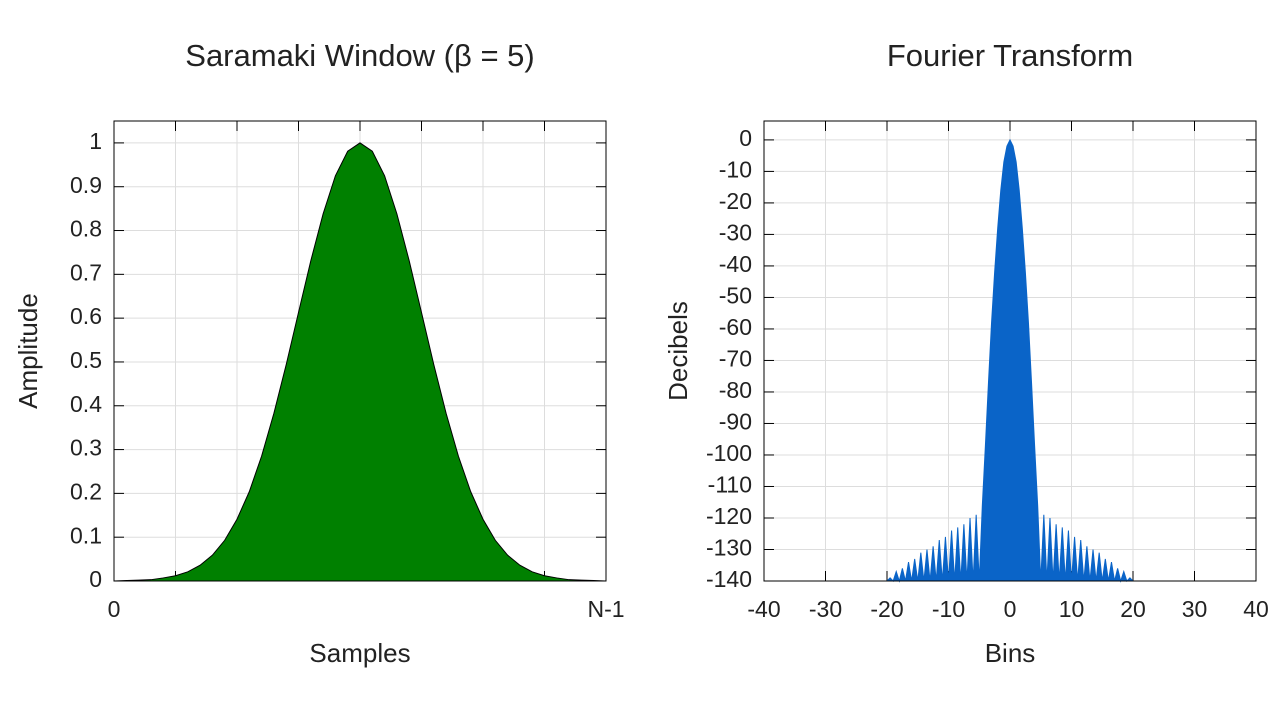  I want to click on y-tick-label: -140, so click(729, 579).